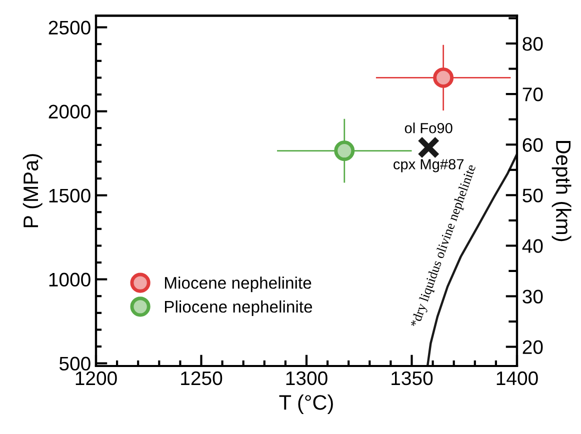 This screenshot has height=434, width=581. I want to click on x-axis-title: T (°C), so click(306, 404).